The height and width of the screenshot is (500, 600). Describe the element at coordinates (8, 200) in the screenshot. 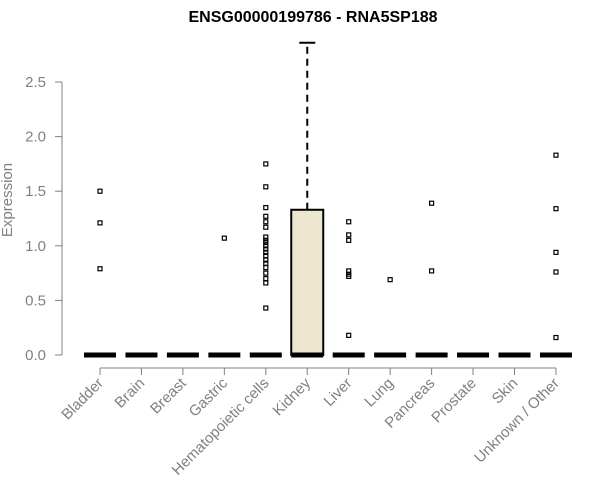

I see `y-axis-label: Expression` at that location.